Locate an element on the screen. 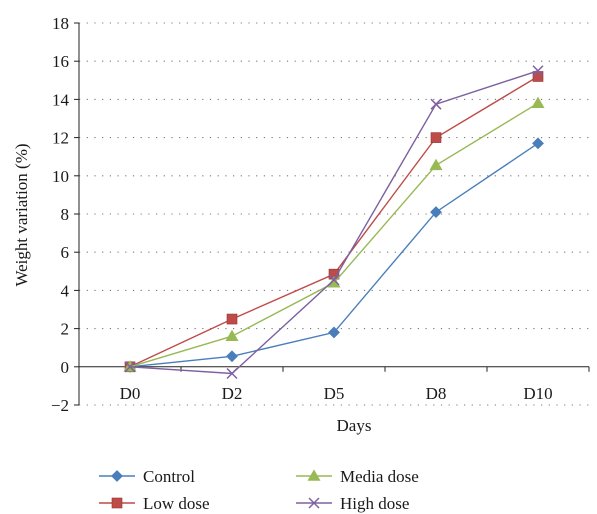 Image resolution: width=597 pixels, height=514 pixels. x-tick-label: D10 is located at coordinates (537, 393).